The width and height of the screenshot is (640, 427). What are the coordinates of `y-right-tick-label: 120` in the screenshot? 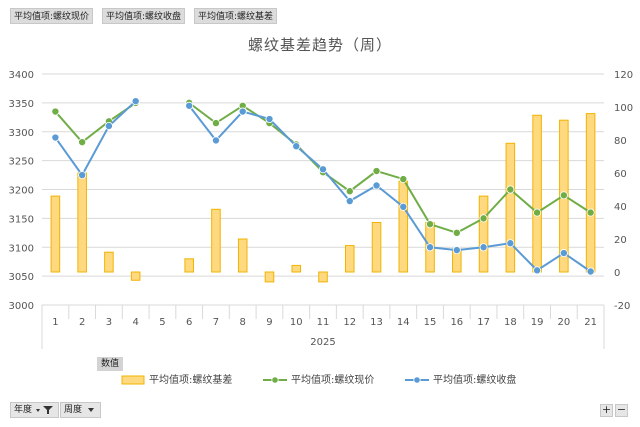 It's located at (623, 75).